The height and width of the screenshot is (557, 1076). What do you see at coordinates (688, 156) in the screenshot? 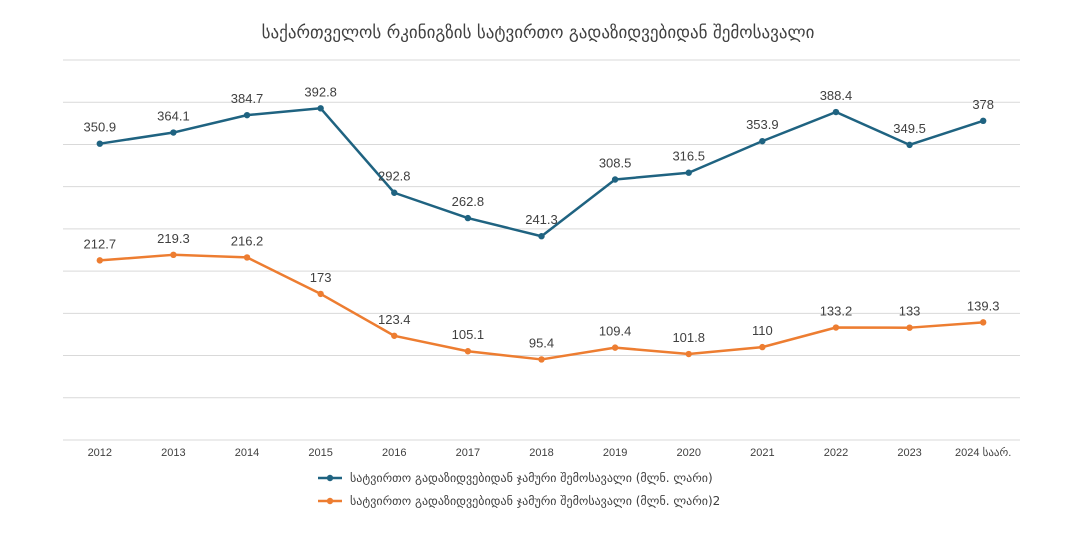
I see `data-label: 316.5` at bounding box center [688, 156].